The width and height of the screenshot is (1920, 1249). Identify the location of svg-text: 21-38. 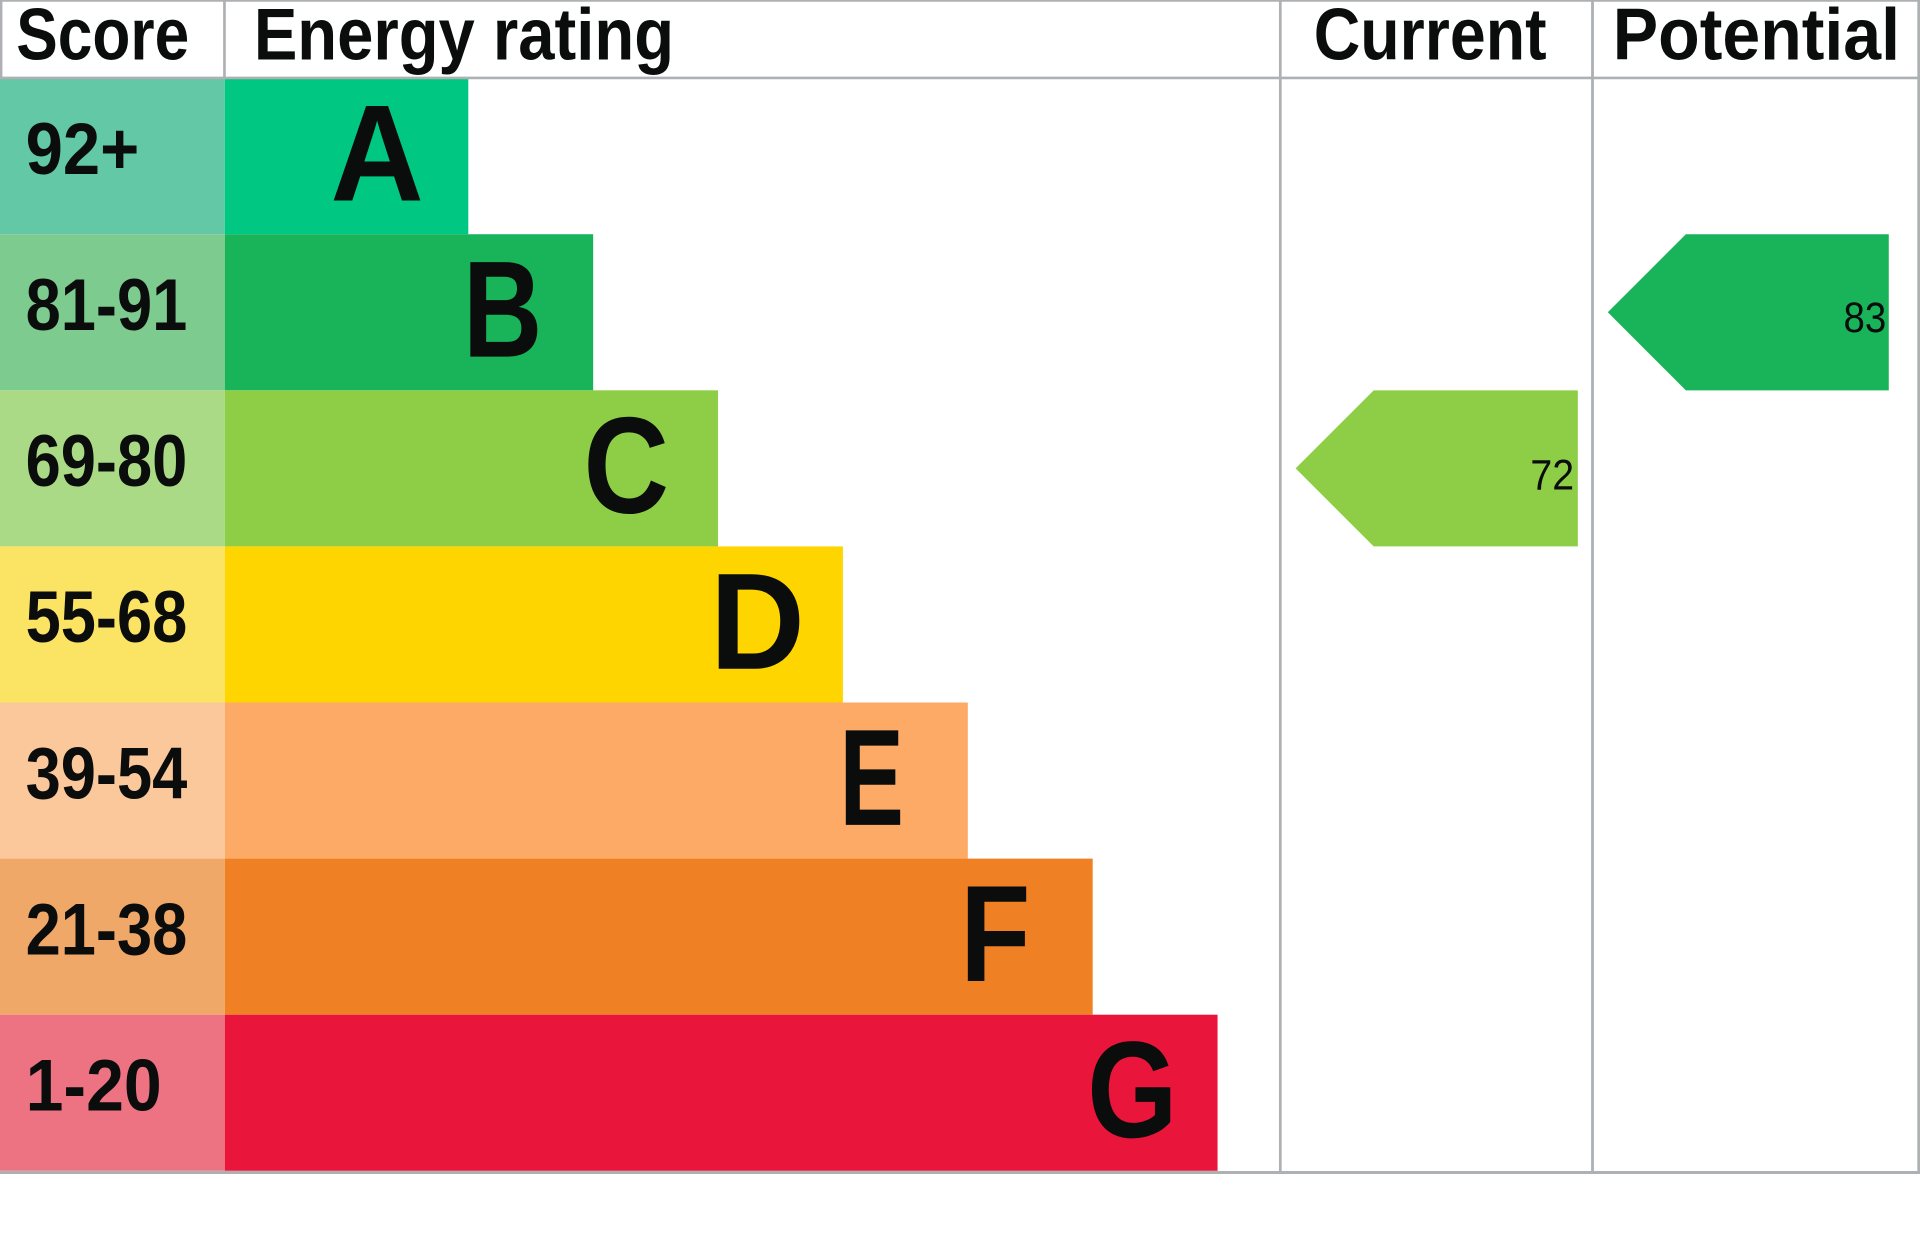
(107, 929).